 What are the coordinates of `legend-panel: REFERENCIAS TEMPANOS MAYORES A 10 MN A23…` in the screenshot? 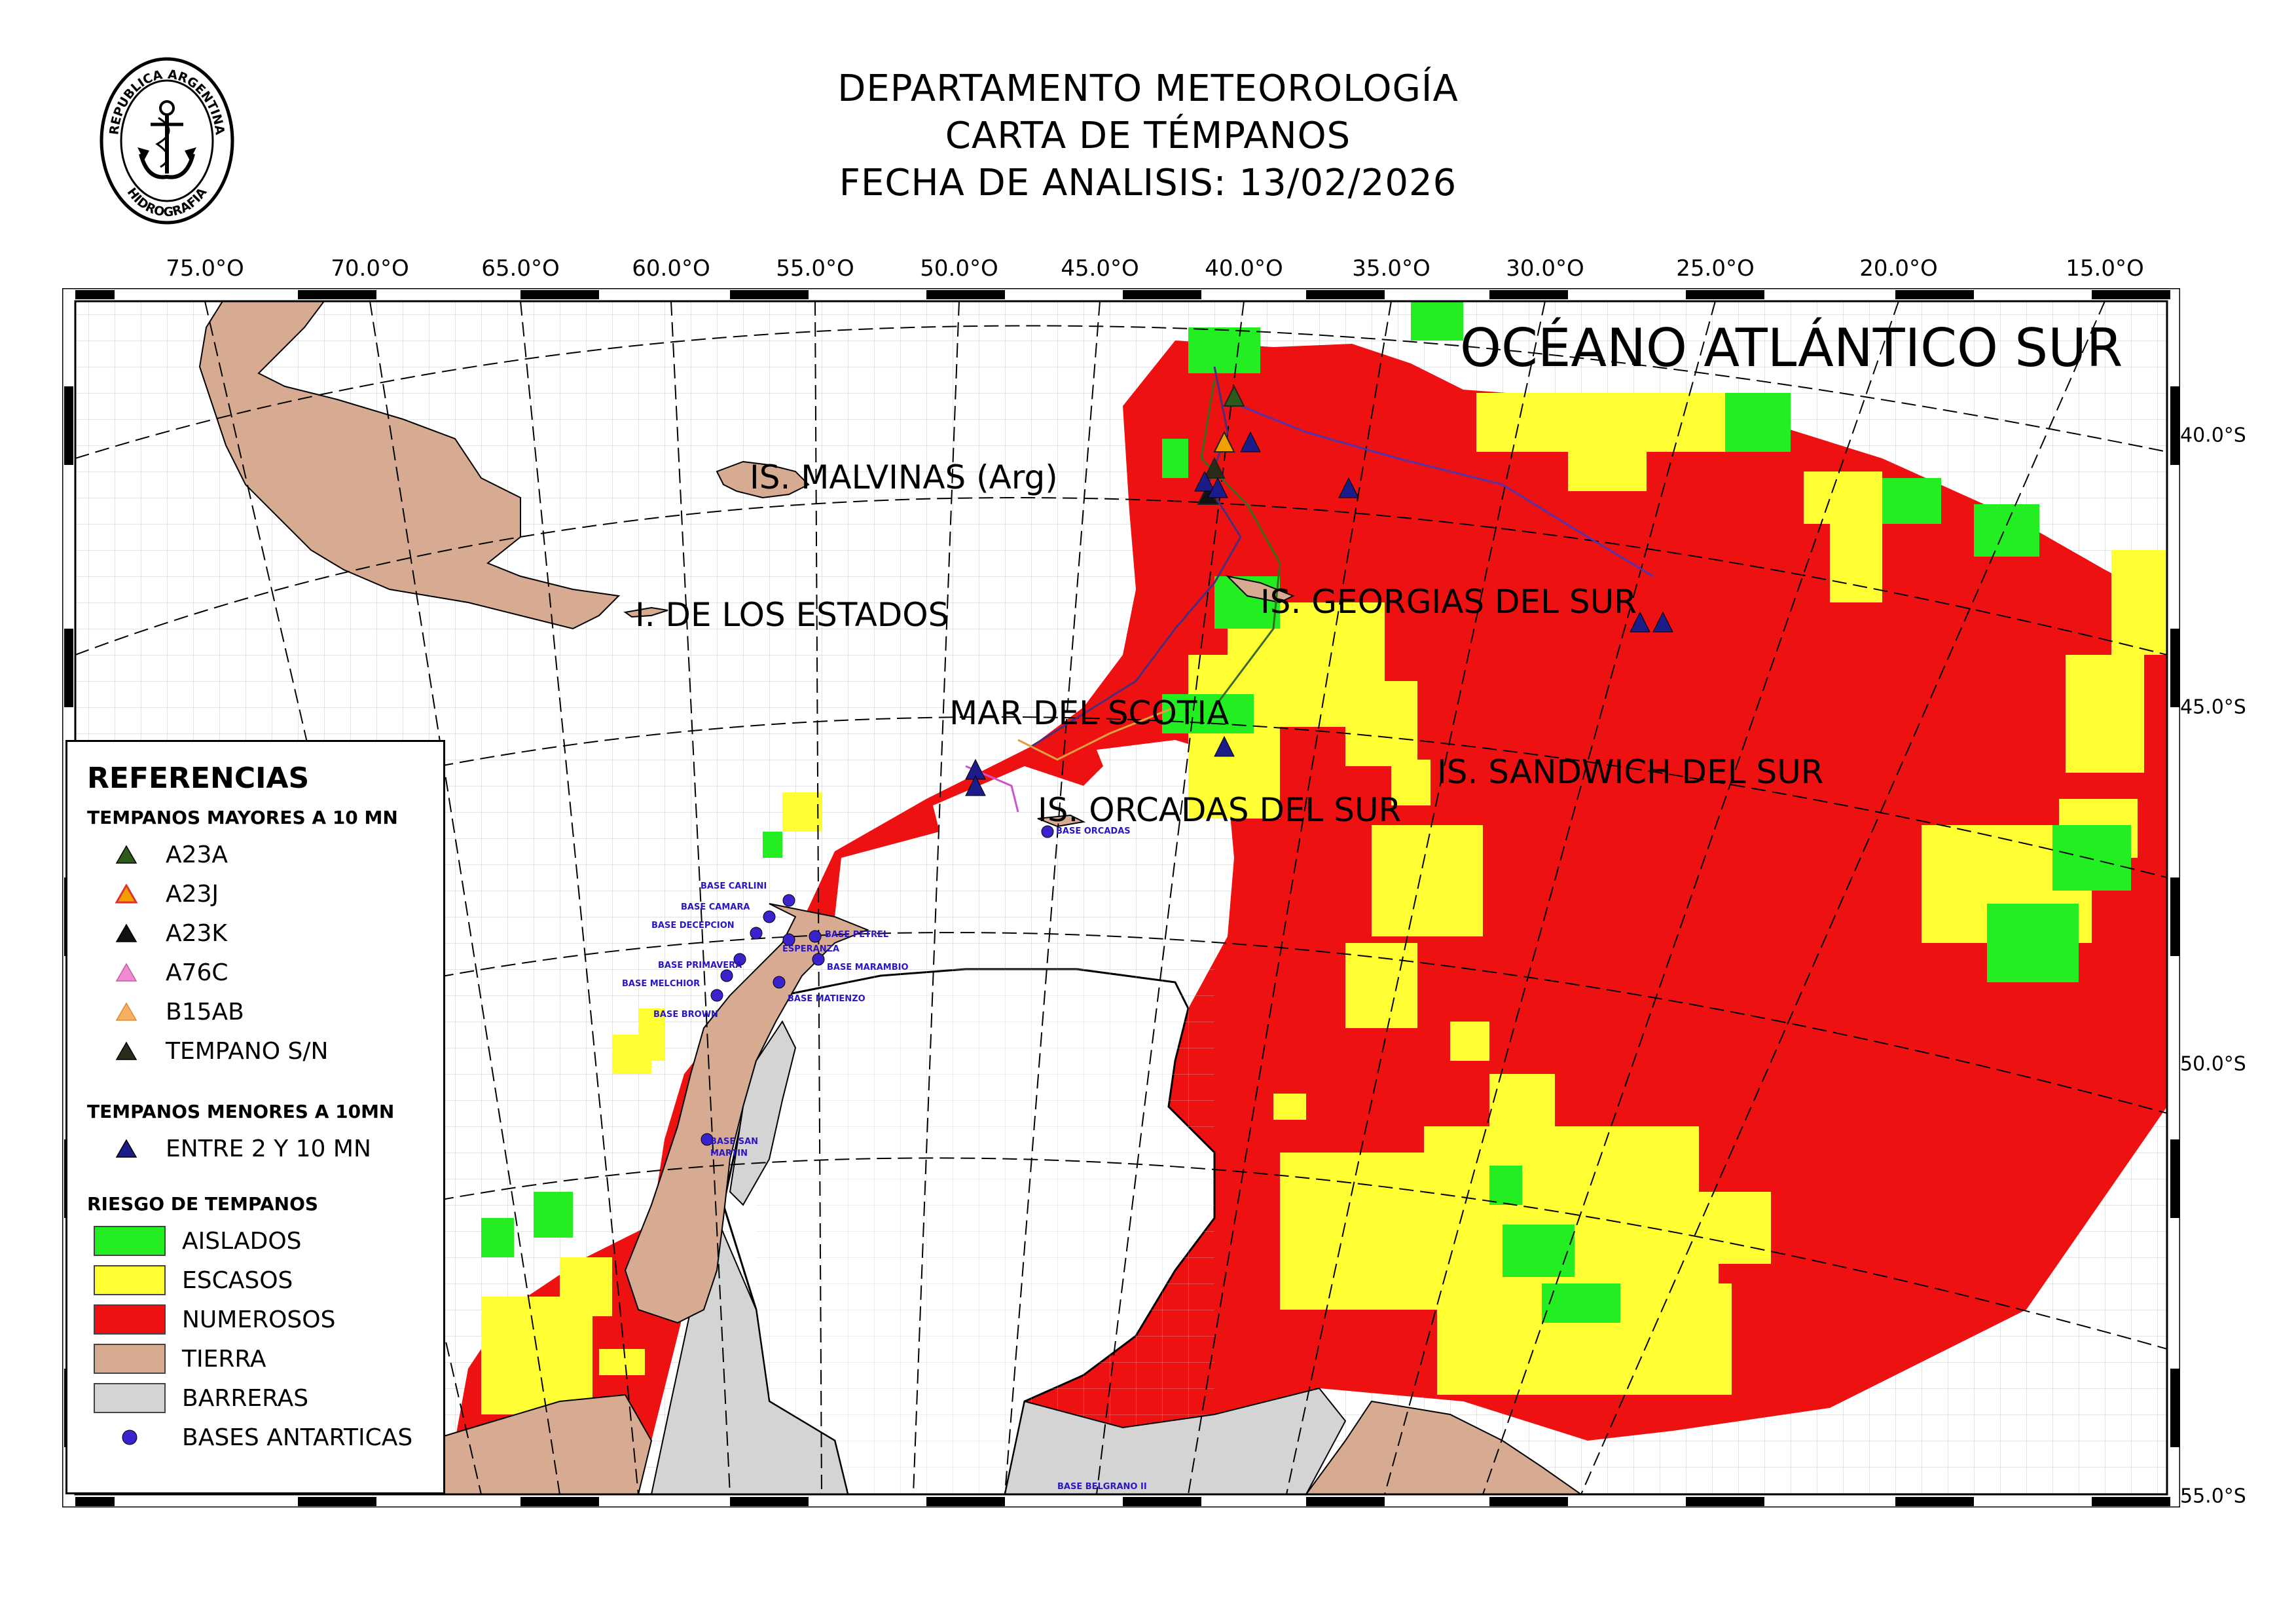 It's located at (255, 1117).